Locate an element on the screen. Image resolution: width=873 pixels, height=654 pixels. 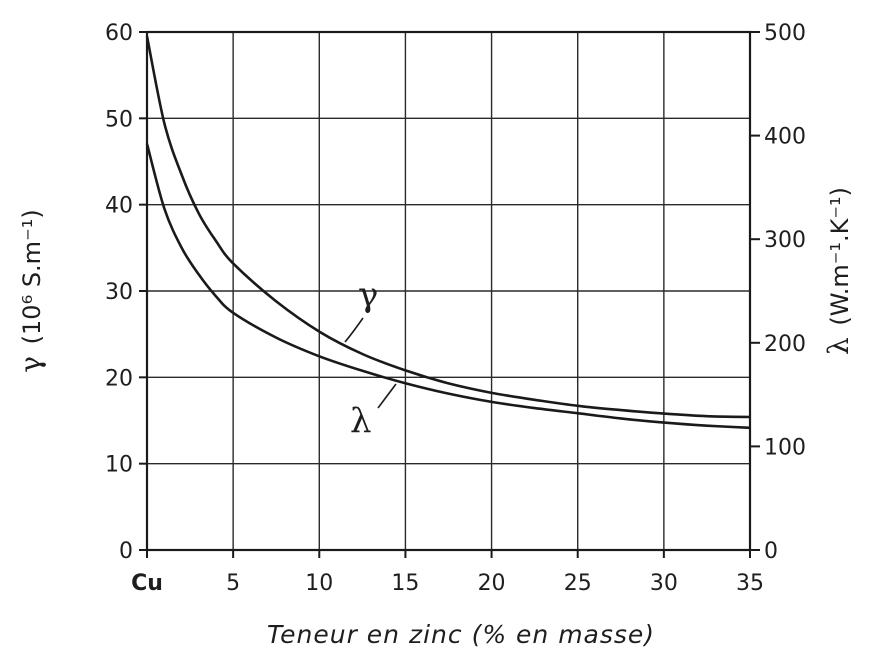
x-axis-title: Teneur en zinc (% en masse) is located at coordinates (461, 634).